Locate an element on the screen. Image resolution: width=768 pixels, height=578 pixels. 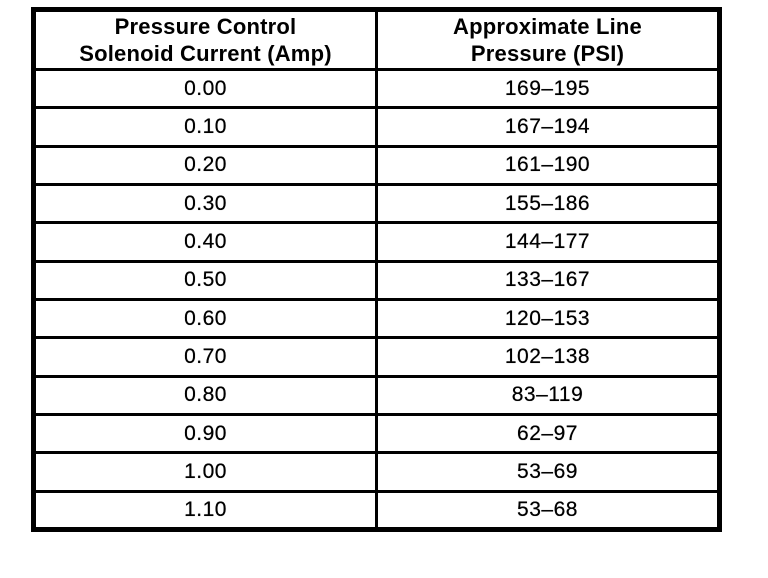
line-pressure-cell: 161–190 is located at coordinates (548, 165).